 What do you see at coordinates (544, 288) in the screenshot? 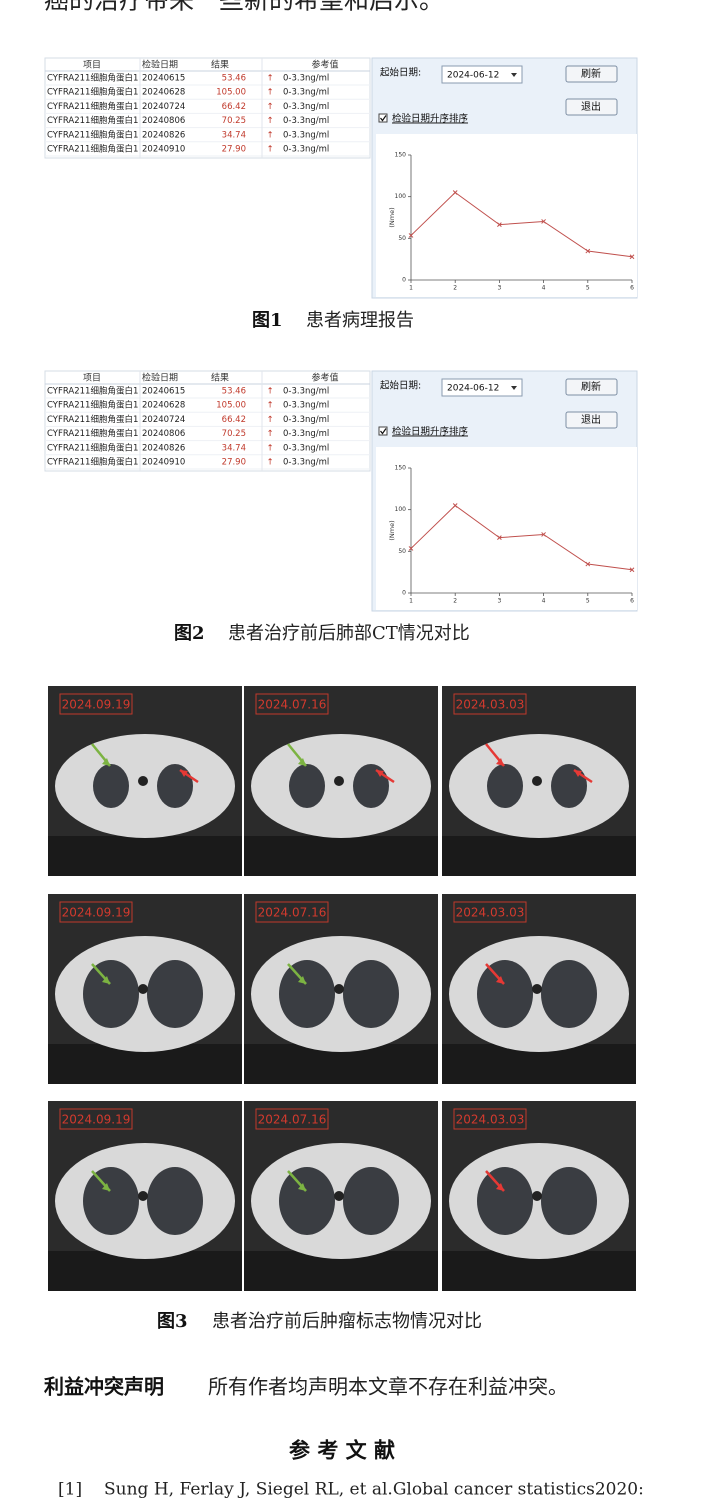
I see `x-tick-label: 4` at bounding box center [544, 288].